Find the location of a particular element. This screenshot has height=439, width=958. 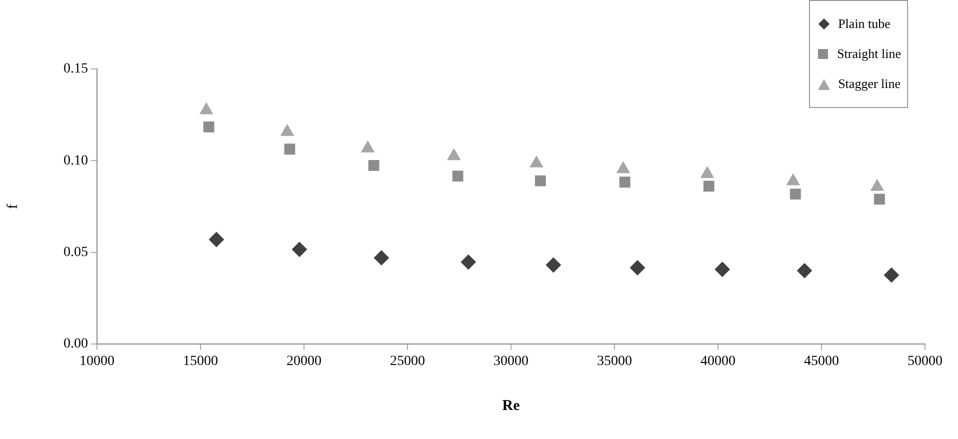

legend-label: Straight line is located at coordinates (869, 54).